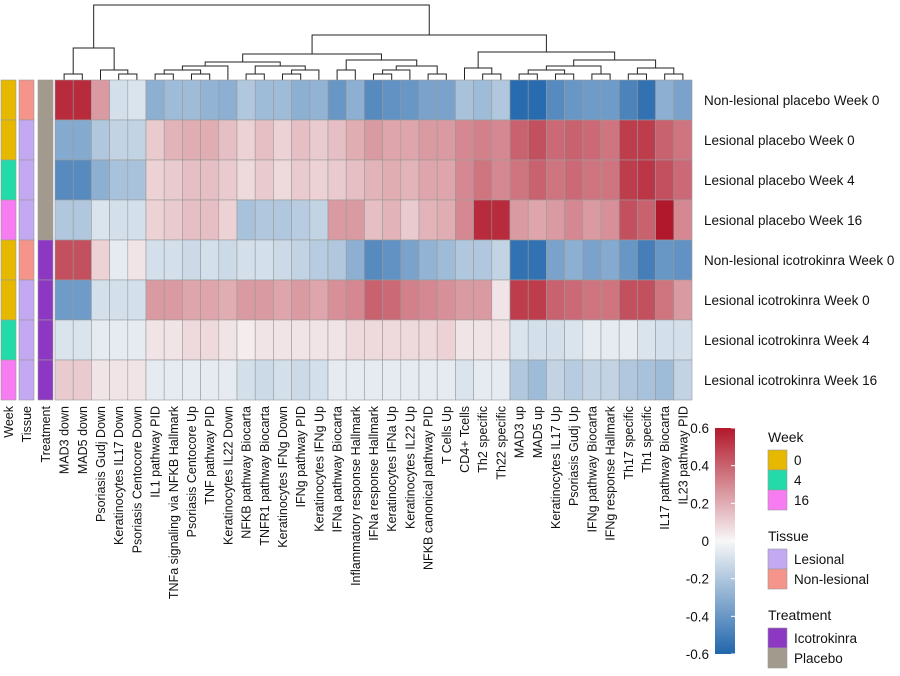 Image resolution: width=900 pixels, height=676 pixels. I want to click on color-scale-tick-label: -0.4, so click(698, 616).